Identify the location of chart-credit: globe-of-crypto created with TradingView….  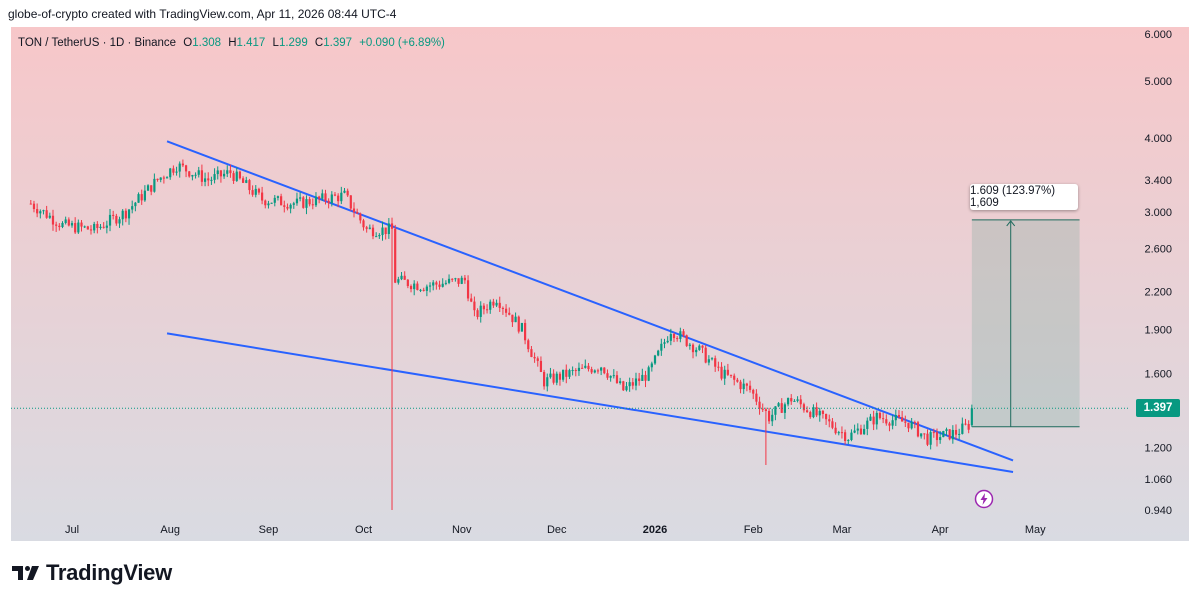
(202, 14).